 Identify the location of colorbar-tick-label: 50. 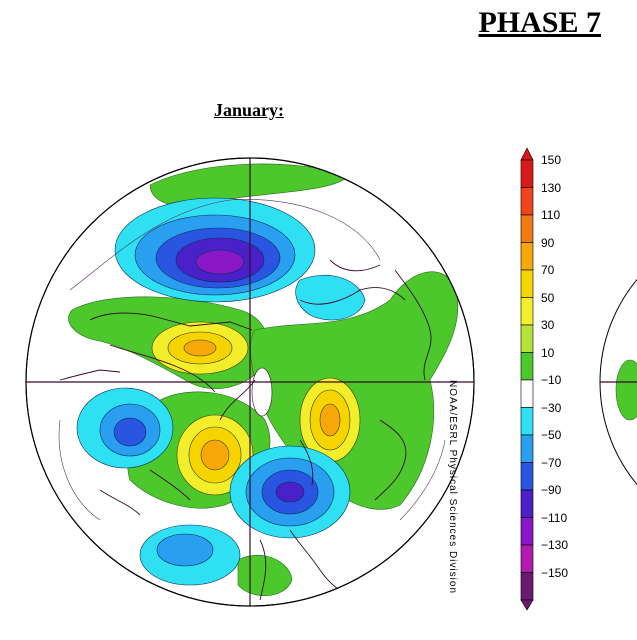
(548, 297).